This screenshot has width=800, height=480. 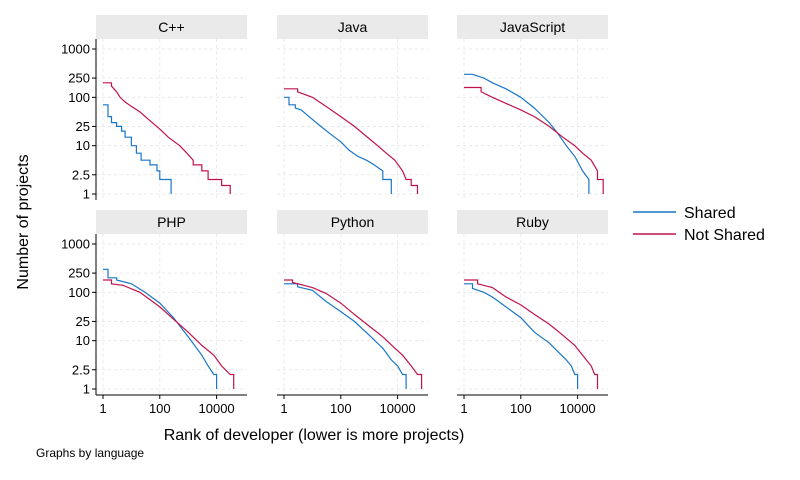 I want to click on panel-java: Java, so click(x=352, y=107).